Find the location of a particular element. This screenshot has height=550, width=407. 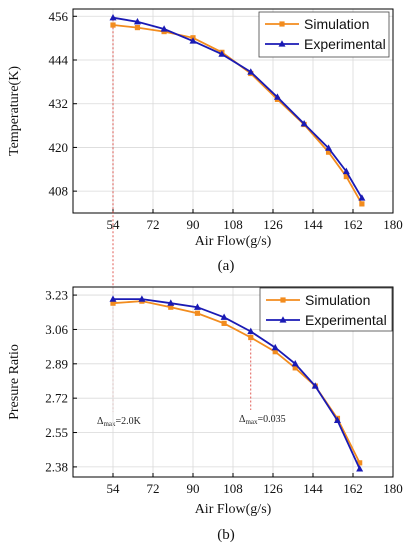

y-tick-label: 2.38 is located at coordinates (56, 466).